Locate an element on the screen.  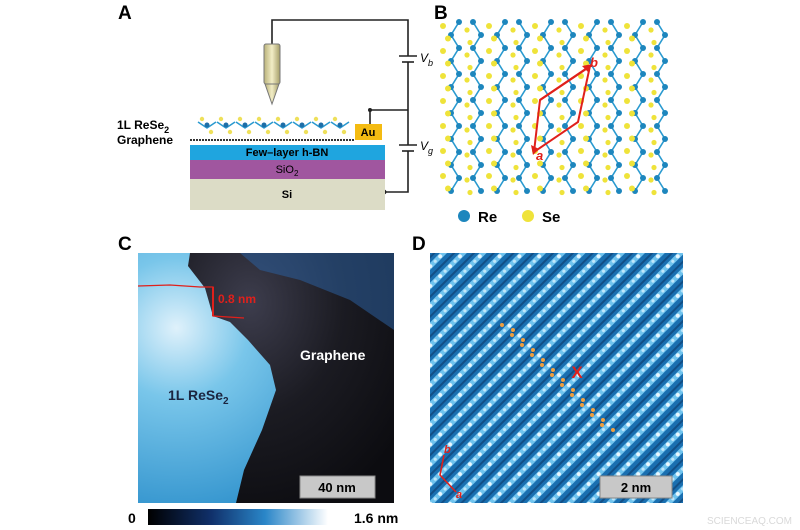
sio2-layer is located at coordinates (287, 169).